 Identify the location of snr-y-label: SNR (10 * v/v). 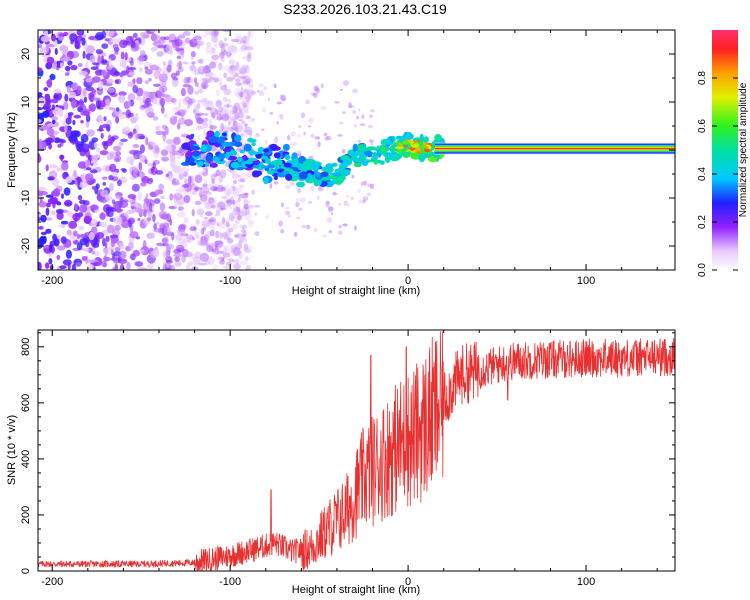
(12, 450).